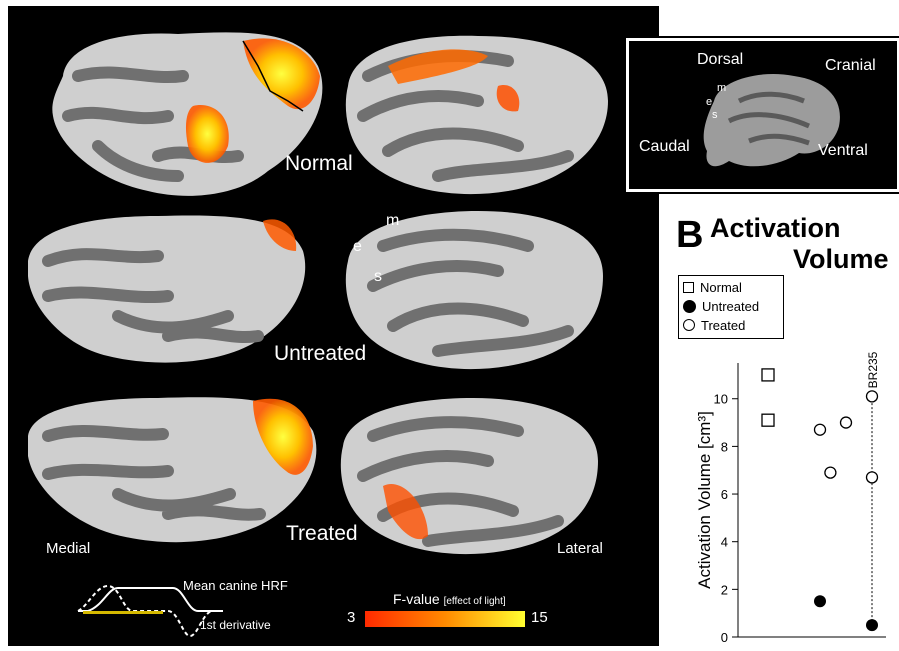 This screenshot has width=899, height=651. I want to click on inset-sulcus-e: e, so click(709, 102).